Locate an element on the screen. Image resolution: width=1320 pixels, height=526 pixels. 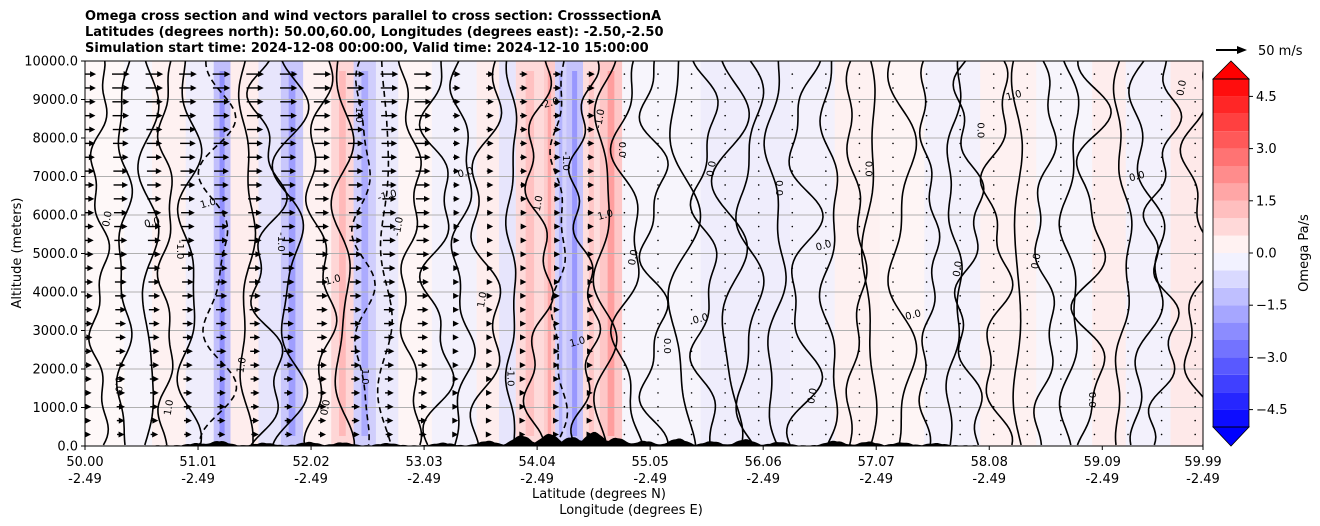
y-tick-label: 2000.0 is located at coordinates (56, 370).